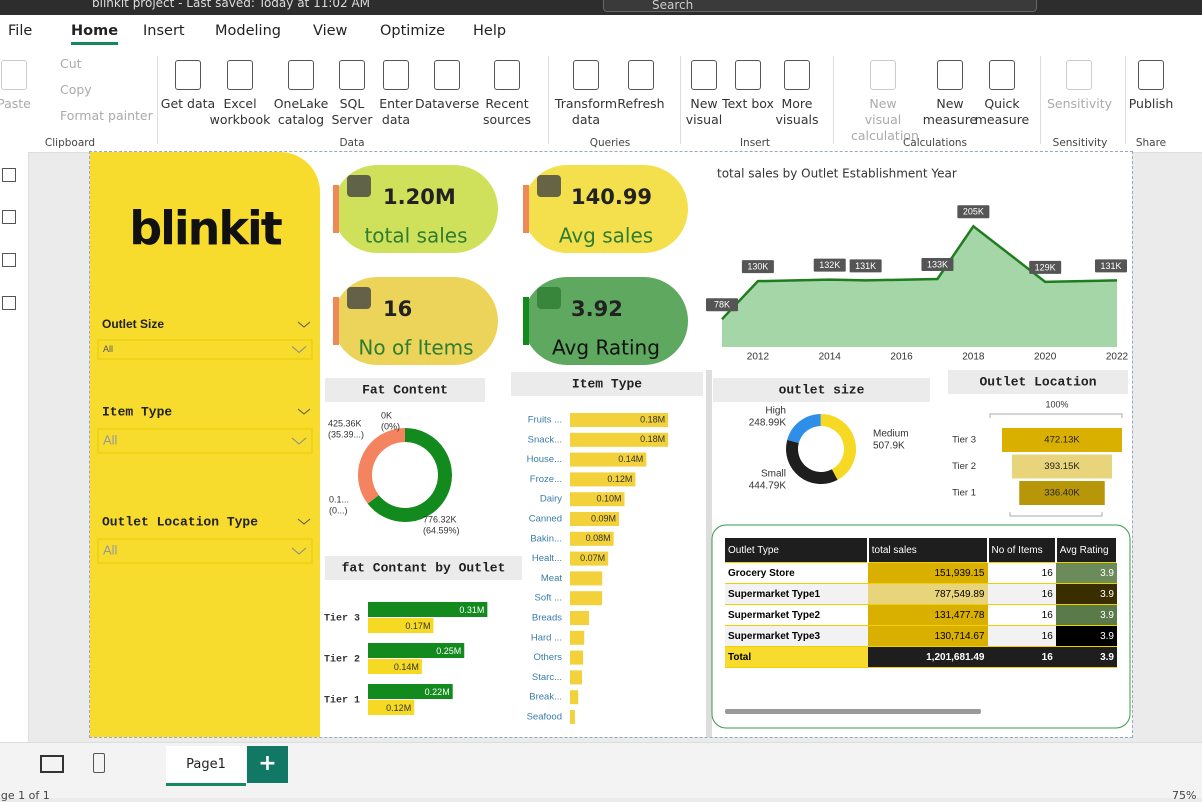 This screenshot has width=1202, height=802. Describe the element at coordinates (106, 115) in the screenshot. I see `ribbon-small-button: Format painter` at that location.